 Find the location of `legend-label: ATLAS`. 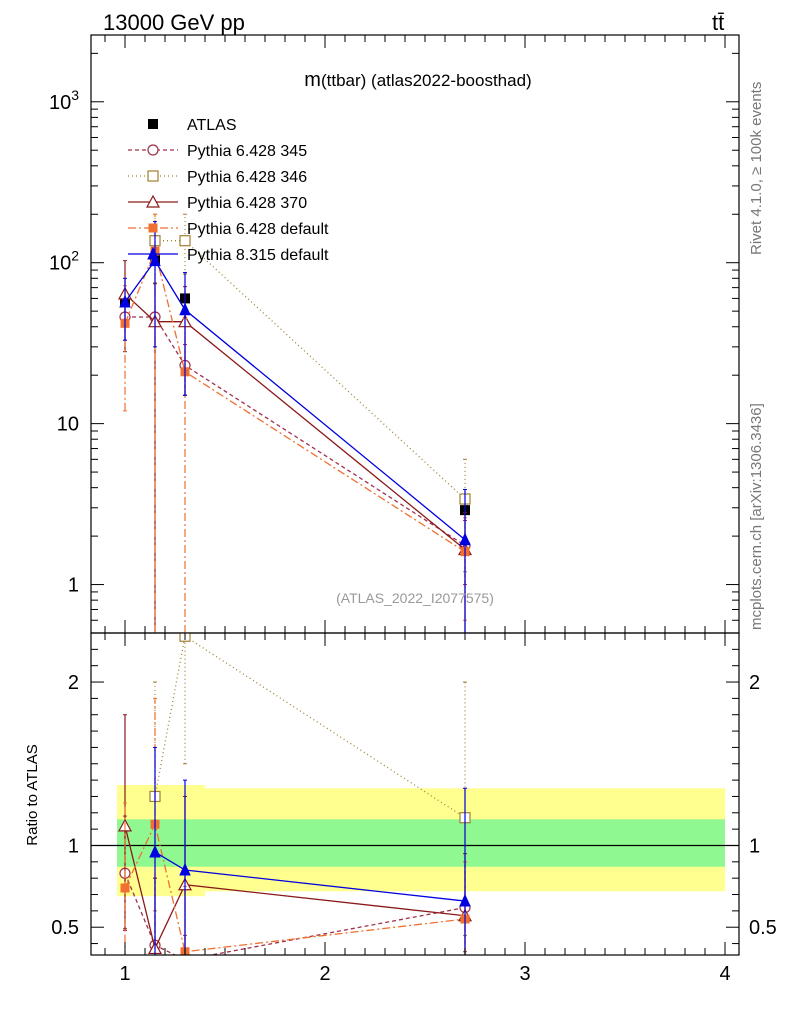

legend-label: ATLAS is located at coordinates (212, 125).